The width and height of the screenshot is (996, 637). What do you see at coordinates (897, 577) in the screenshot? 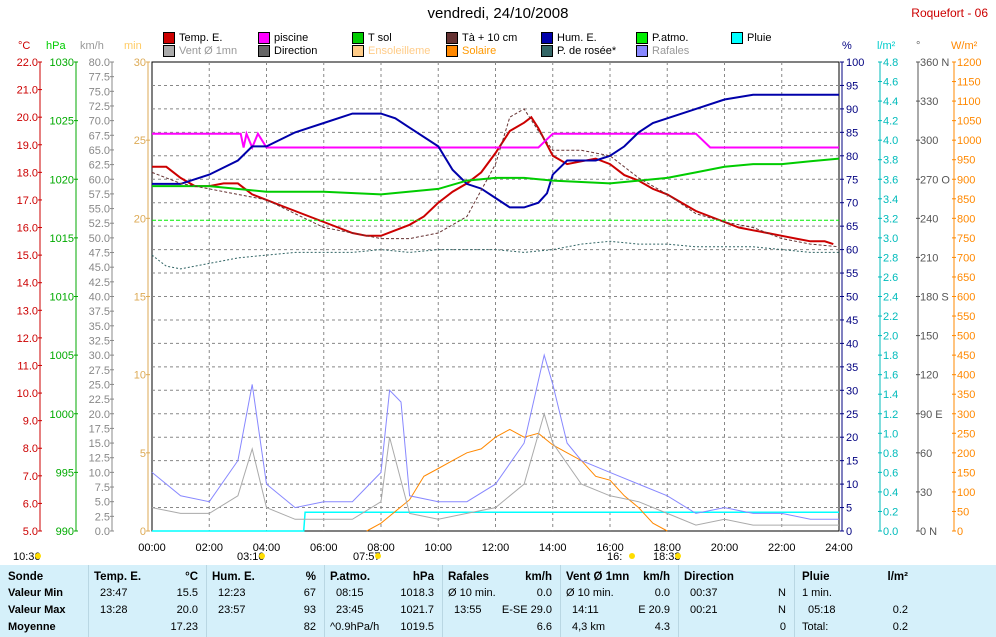
I see `pluie-unit: l/m²` at bounding box center [897, 577].